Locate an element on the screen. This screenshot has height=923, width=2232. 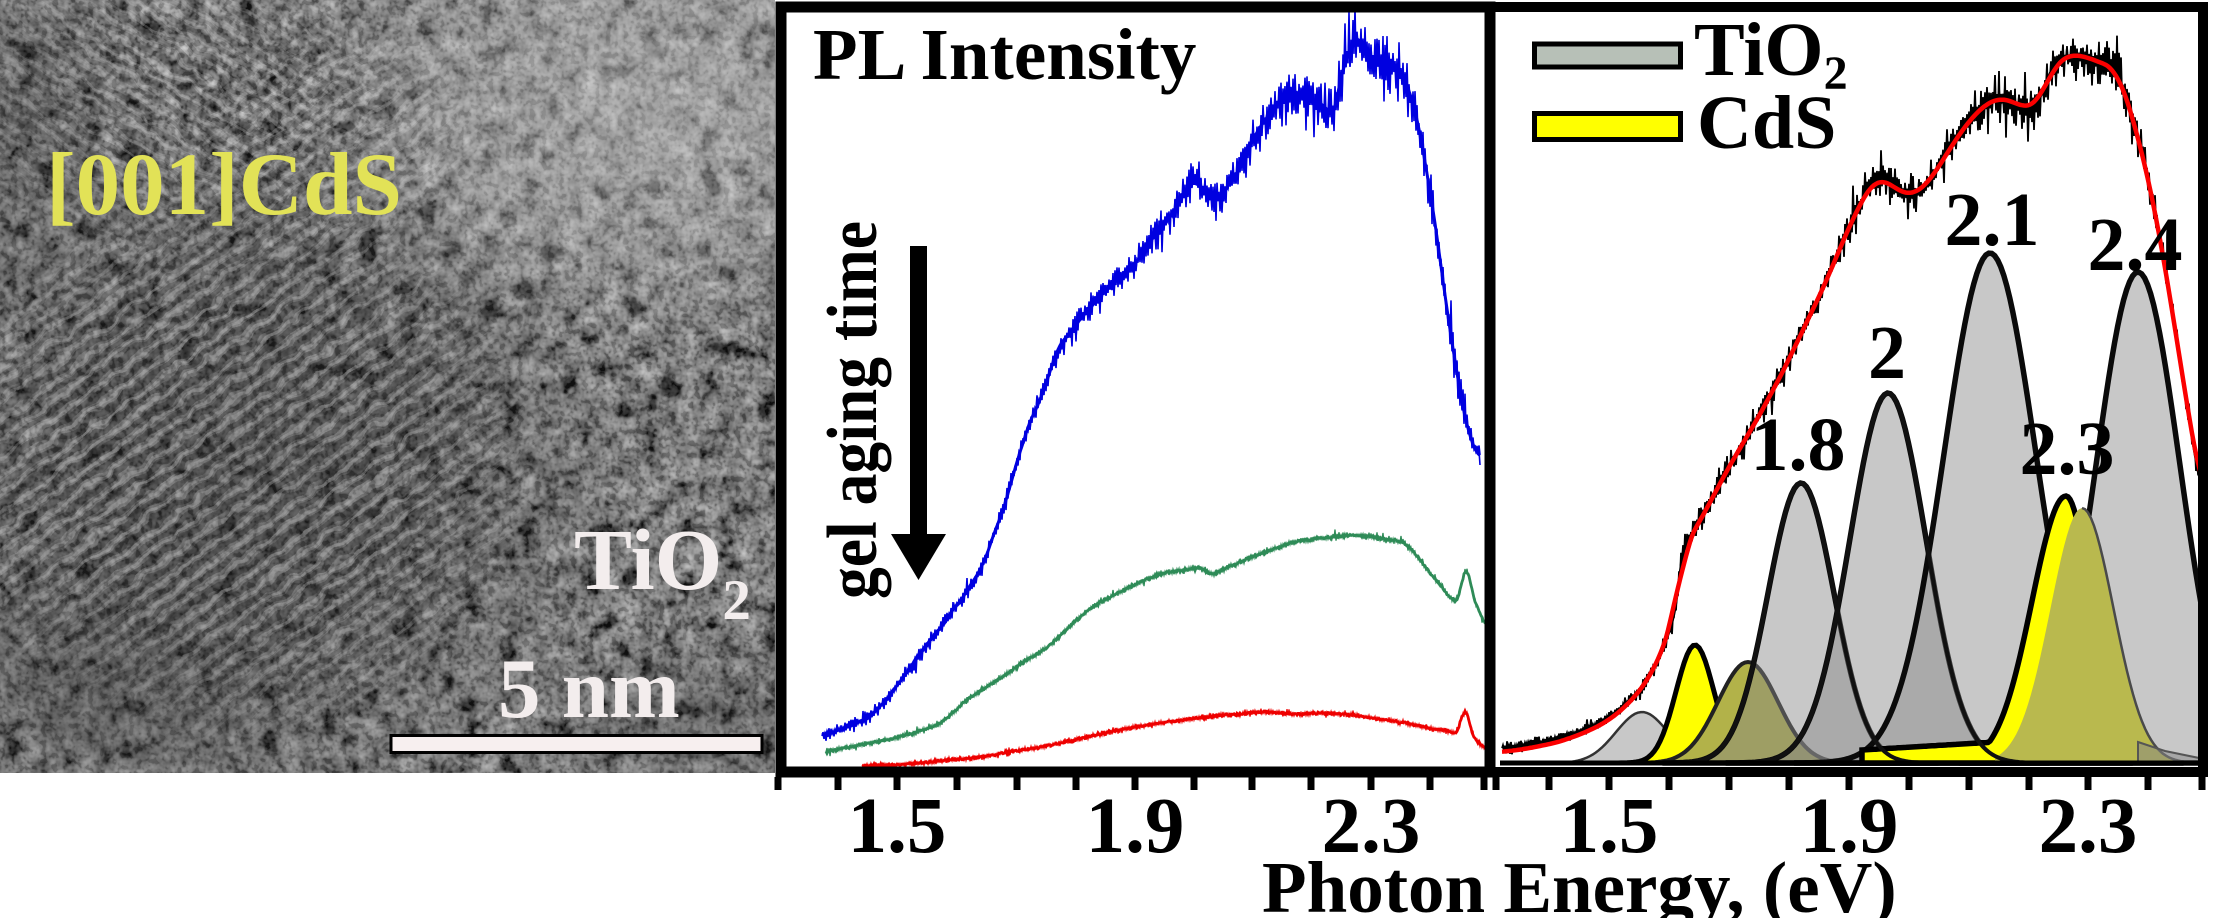
svg-text: 2 is located at coordinates (1887, 353).